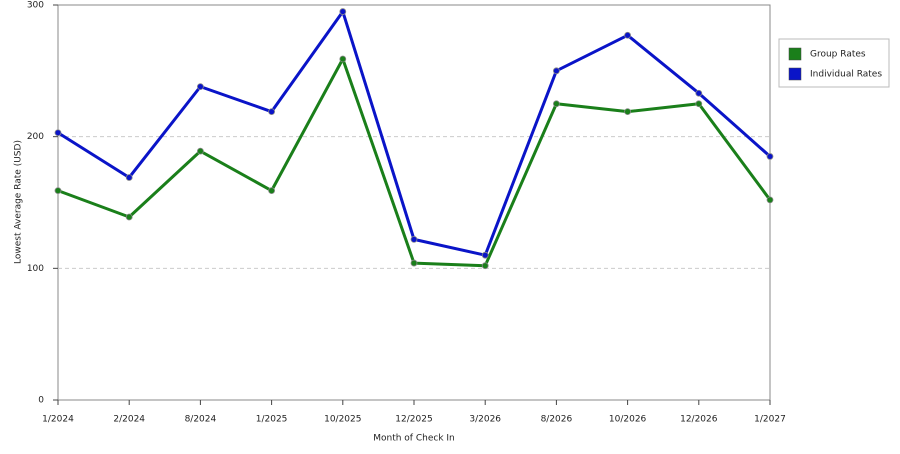 The height and width of the screenshot is (454, 900). I want to click on x-tick-label: 1/2027, so click(770, 420).